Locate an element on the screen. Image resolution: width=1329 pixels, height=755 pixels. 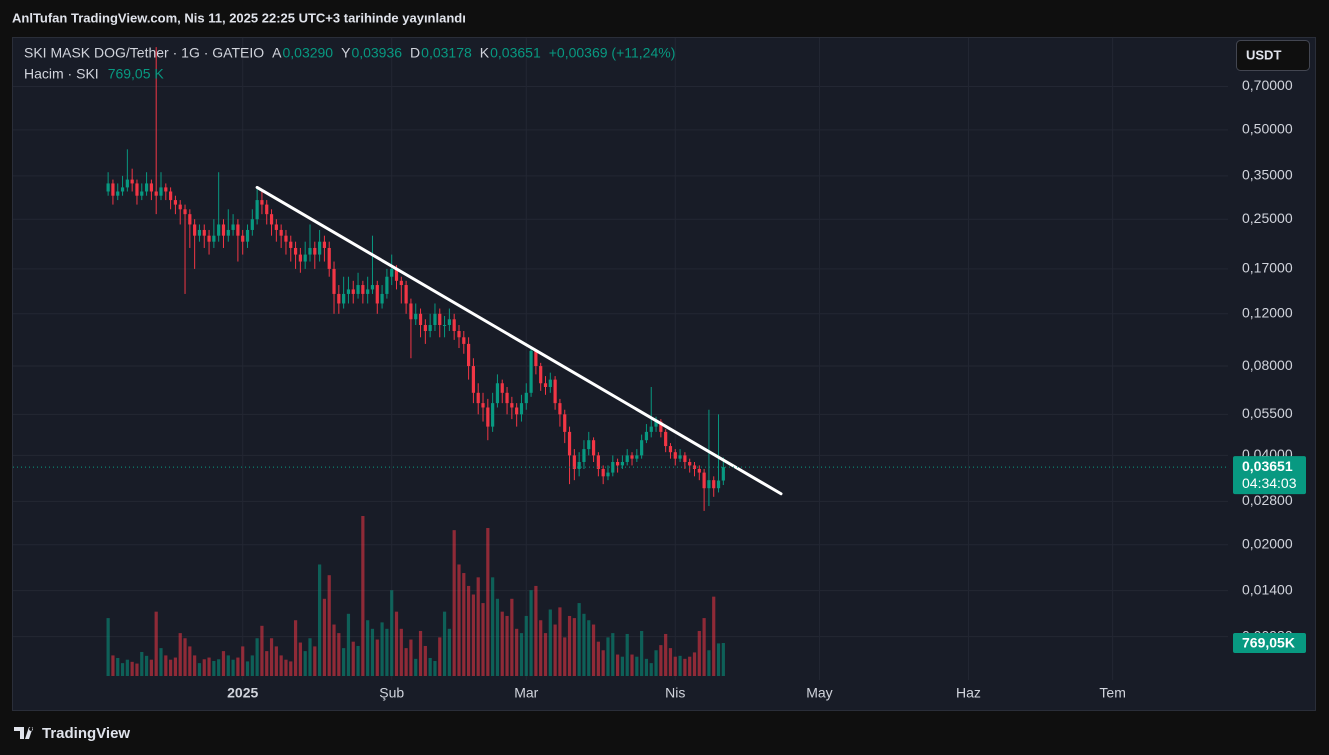
legend-key: A is located at coordinates (277, 53).